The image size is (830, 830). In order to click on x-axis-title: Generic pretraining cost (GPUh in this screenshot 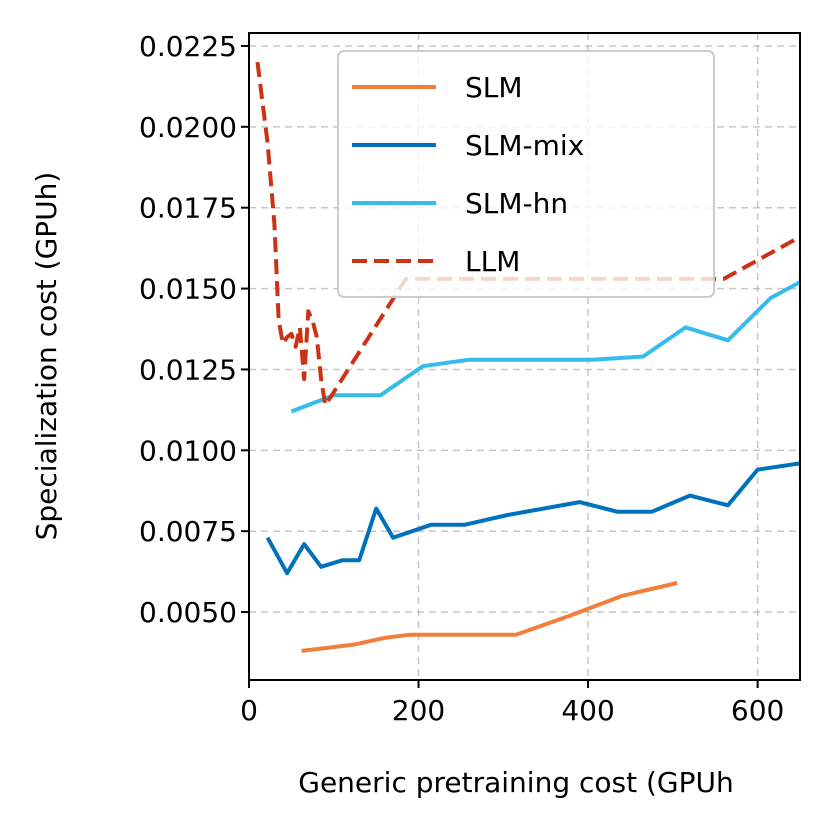, I will do `click(516, 782)`.